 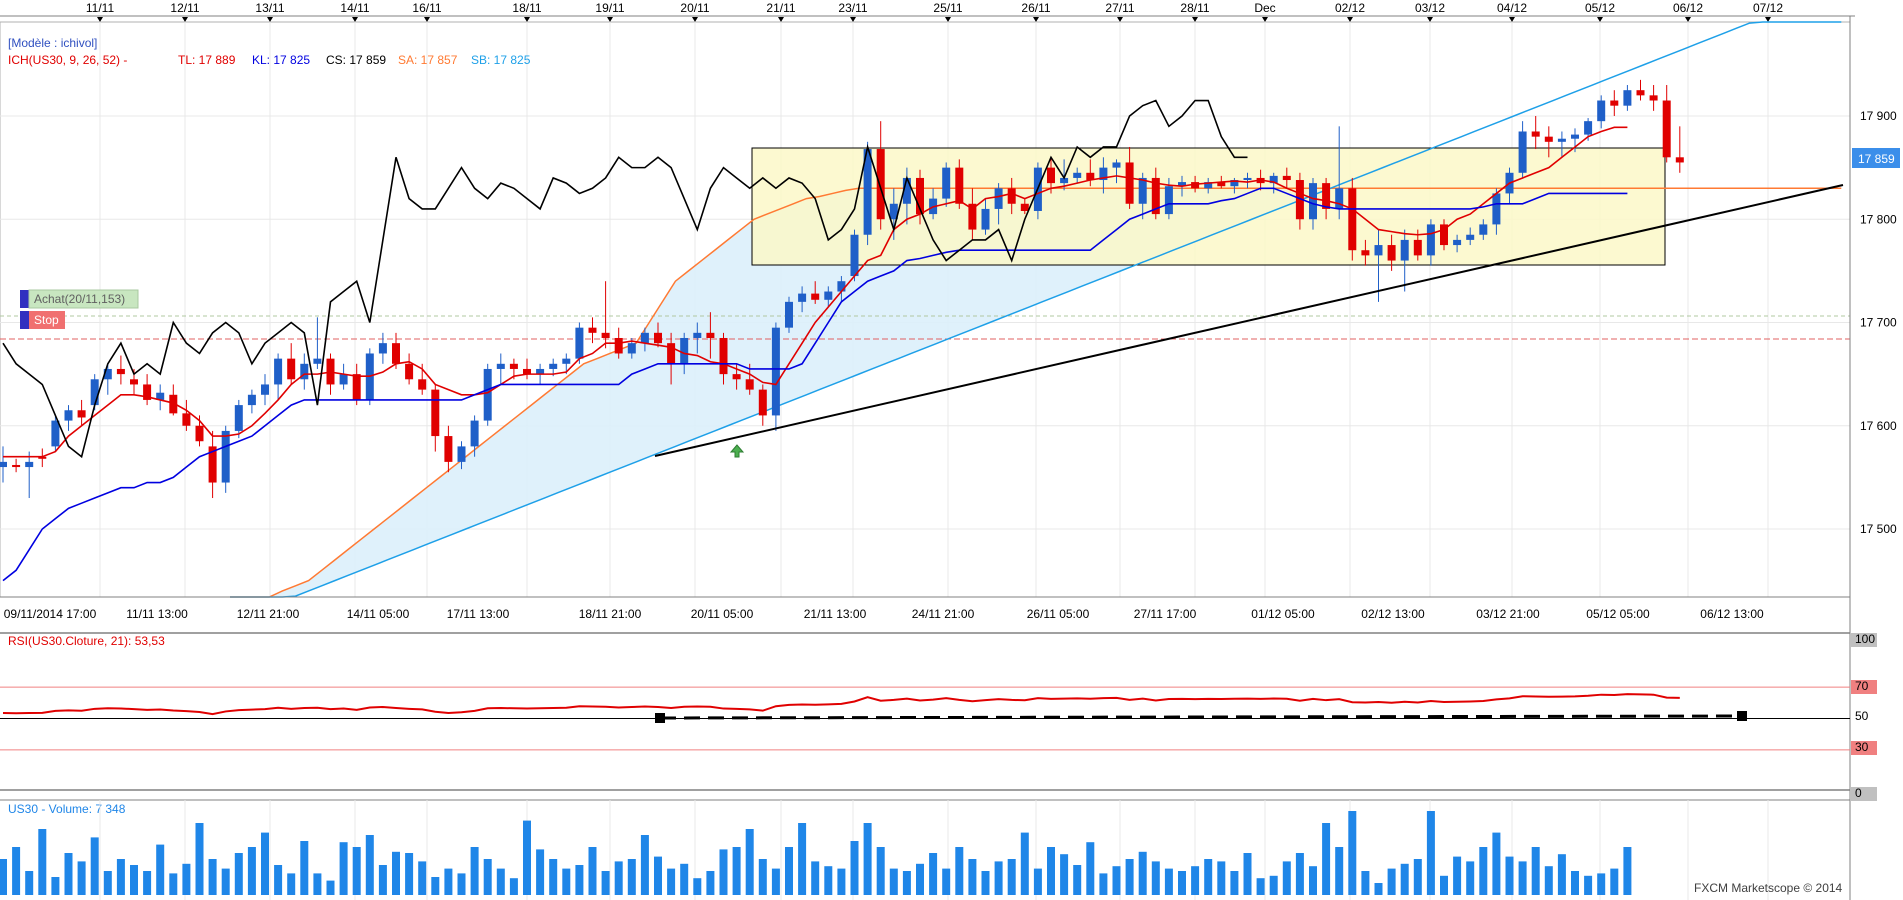 I want to click on time-axis-label: 26/11 05:00, so click(x=1058, y=614).